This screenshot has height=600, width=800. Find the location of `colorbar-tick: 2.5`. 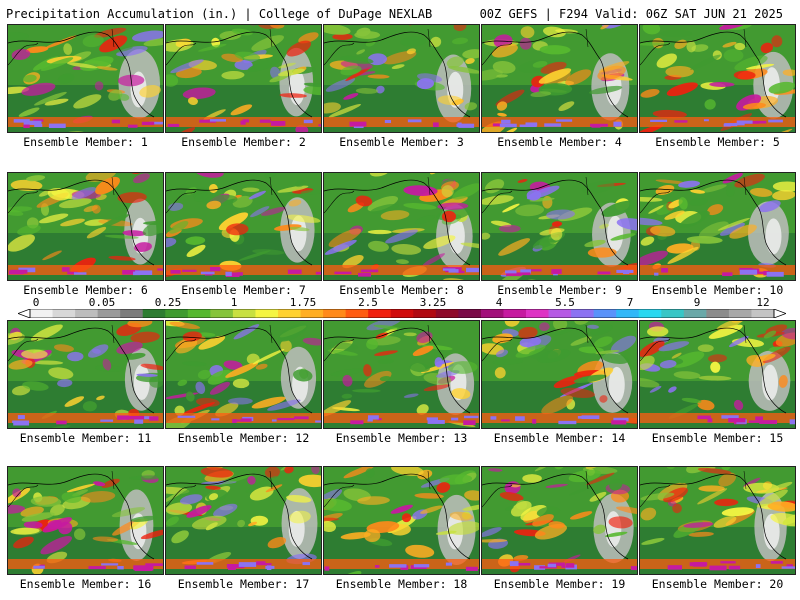

colorbar-tick: 2.5 is located at coordinates (368, 302).